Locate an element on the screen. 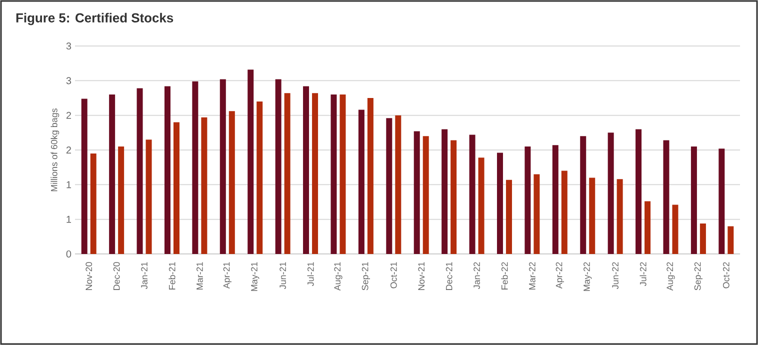 This screenshot has width=758, height=345. x-tick-label: Nov-20 is located at coordinates (89, 276).